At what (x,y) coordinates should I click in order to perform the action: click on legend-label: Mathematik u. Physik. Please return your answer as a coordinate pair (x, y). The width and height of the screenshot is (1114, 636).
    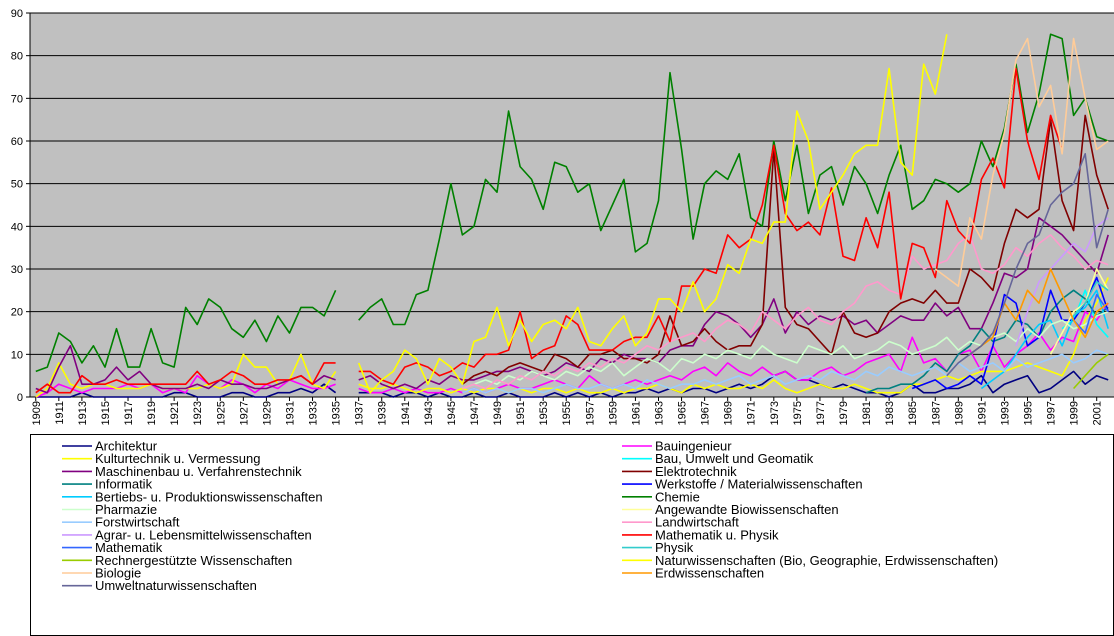
    Looking at the image, I should click on (717, 534).